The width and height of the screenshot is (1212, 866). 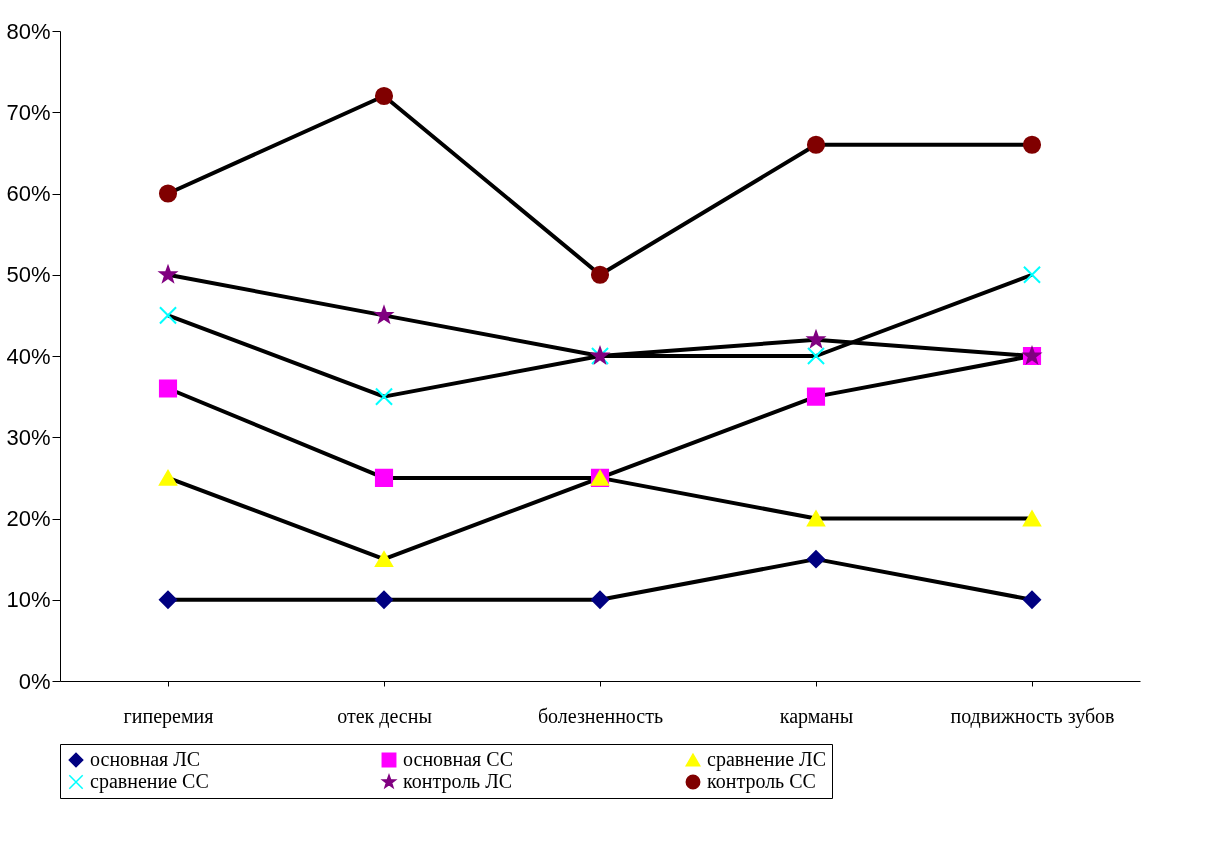 I want to click on legend-label: контроль ЛС, so click(x=458, y=781).